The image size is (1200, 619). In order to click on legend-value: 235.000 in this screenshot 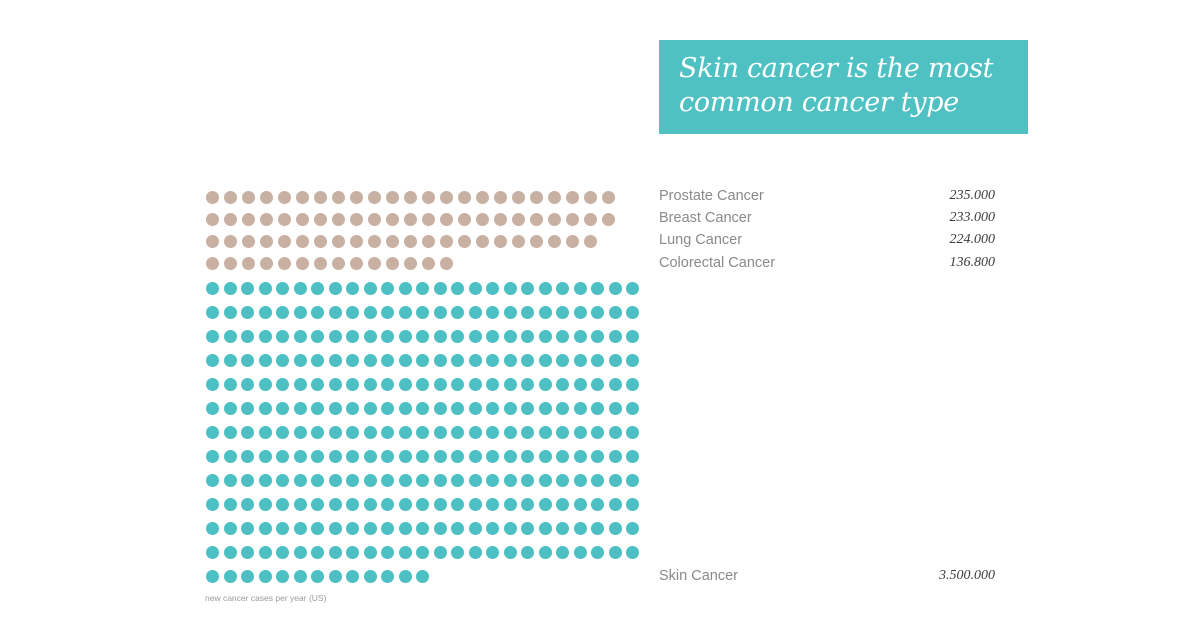, I will do `click(972, 195)`.